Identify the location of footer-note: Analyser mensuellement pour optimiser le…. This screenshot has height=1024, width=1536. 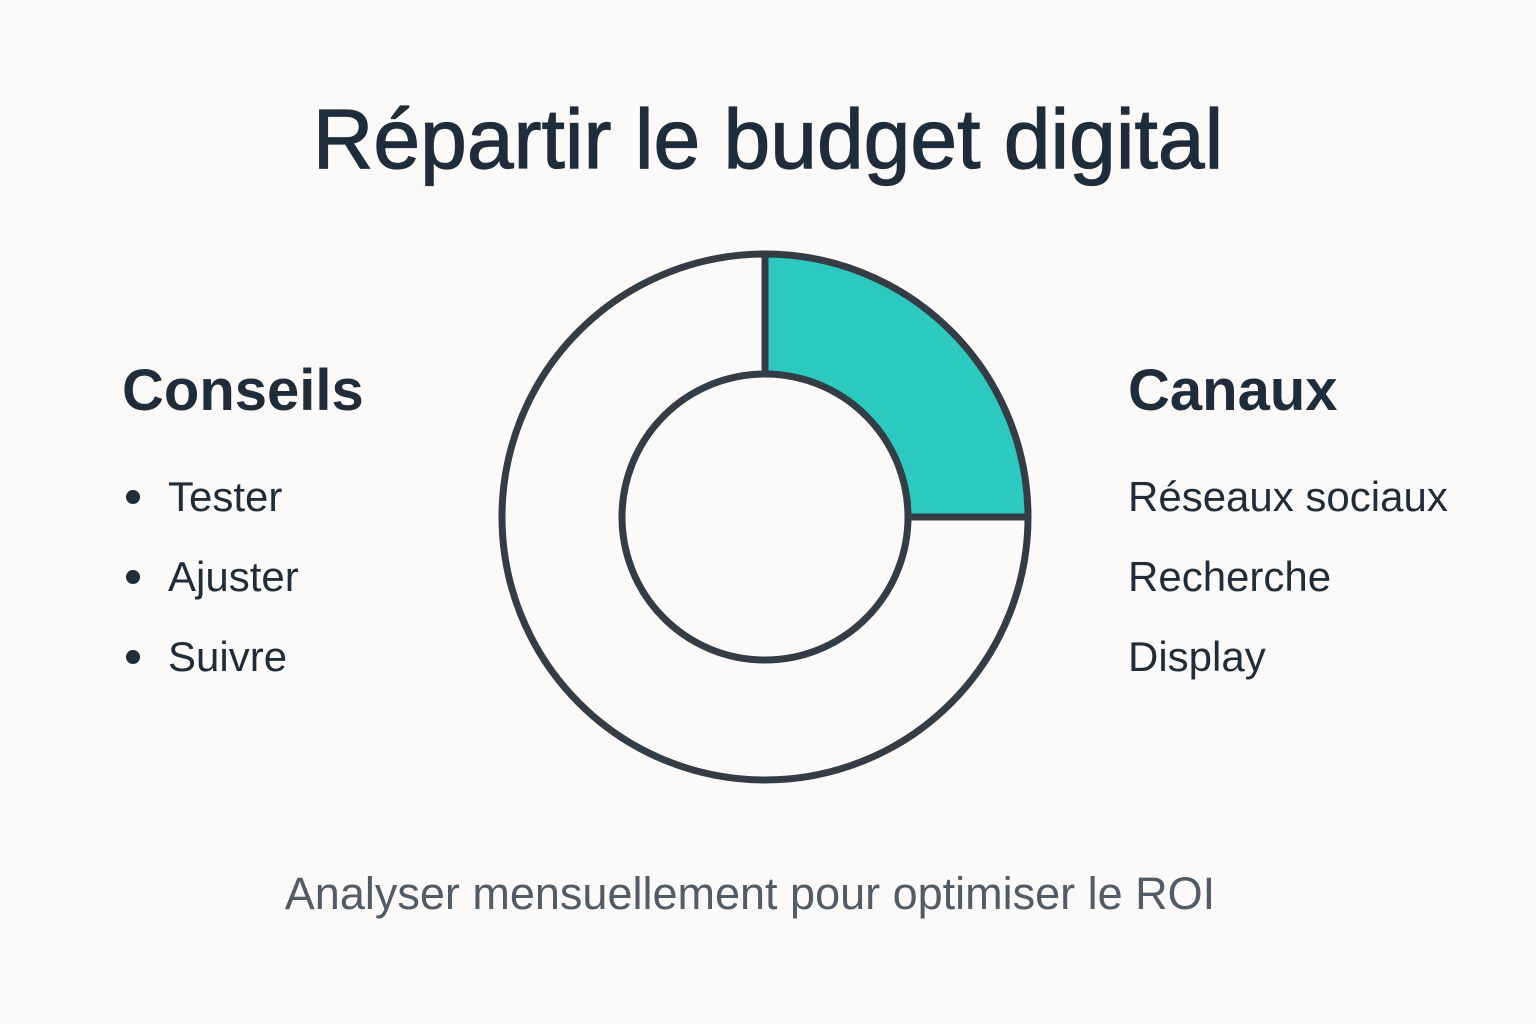
(750, 893).